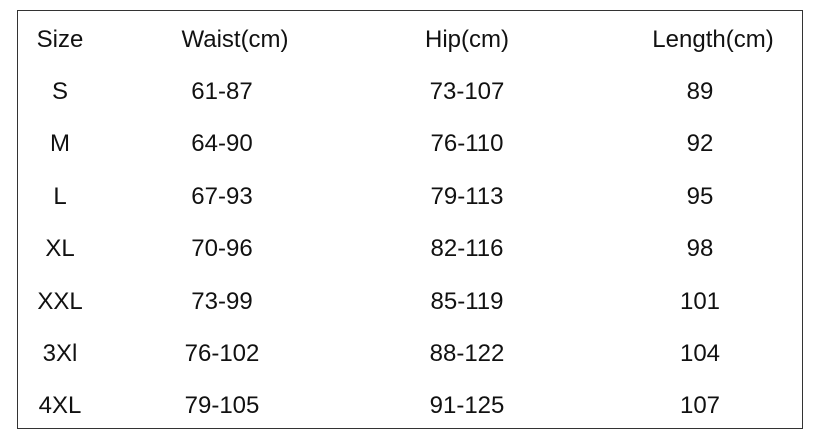 The width and height of the screenshot is (819, 434). Describe the element at coordinates (700, 353) in the screenshot. I see `table-cell: 104` at that location.